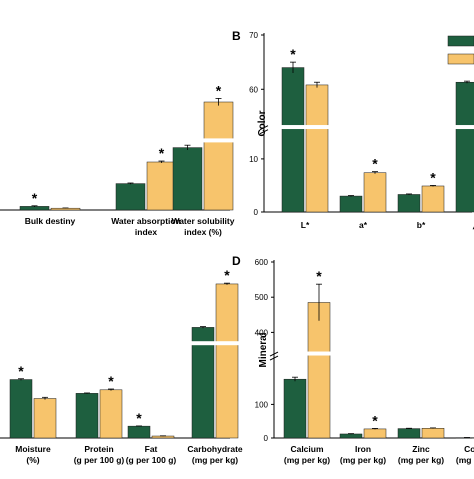 The image size is (474, 479). Describe the element at coordinates (421, 225) in the screenshot. I see `category-label: b*` at that location.